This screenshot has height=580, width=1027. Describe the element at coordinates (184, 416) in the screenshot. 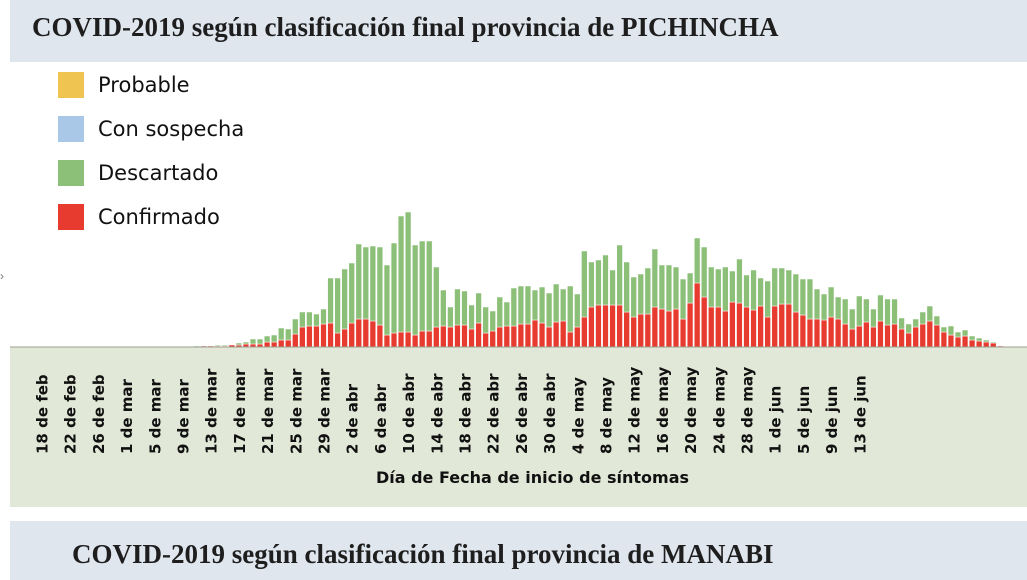

I see `x-tick-label: 9 de mar` at that location.